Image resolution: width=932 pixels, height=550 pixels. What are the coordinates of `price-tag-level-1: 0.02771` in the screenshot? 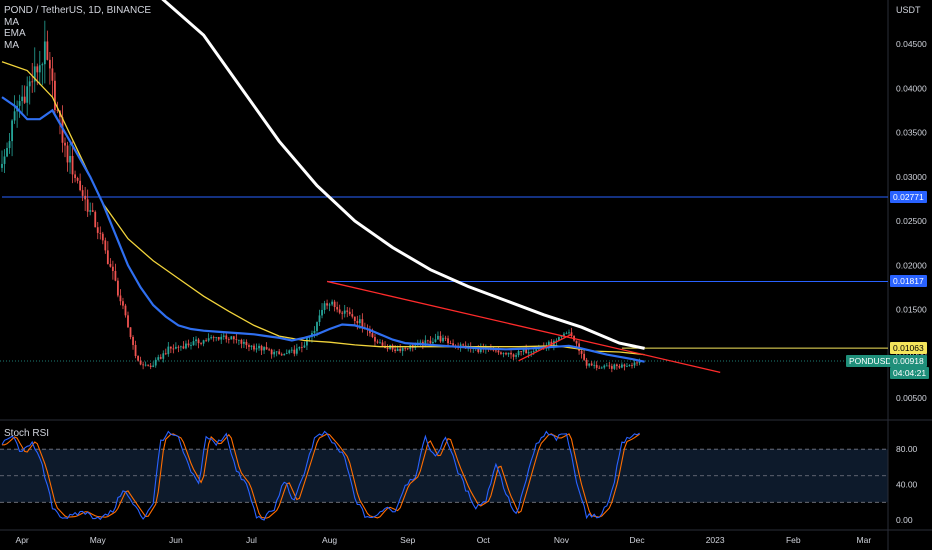 It's located at (908, 197).